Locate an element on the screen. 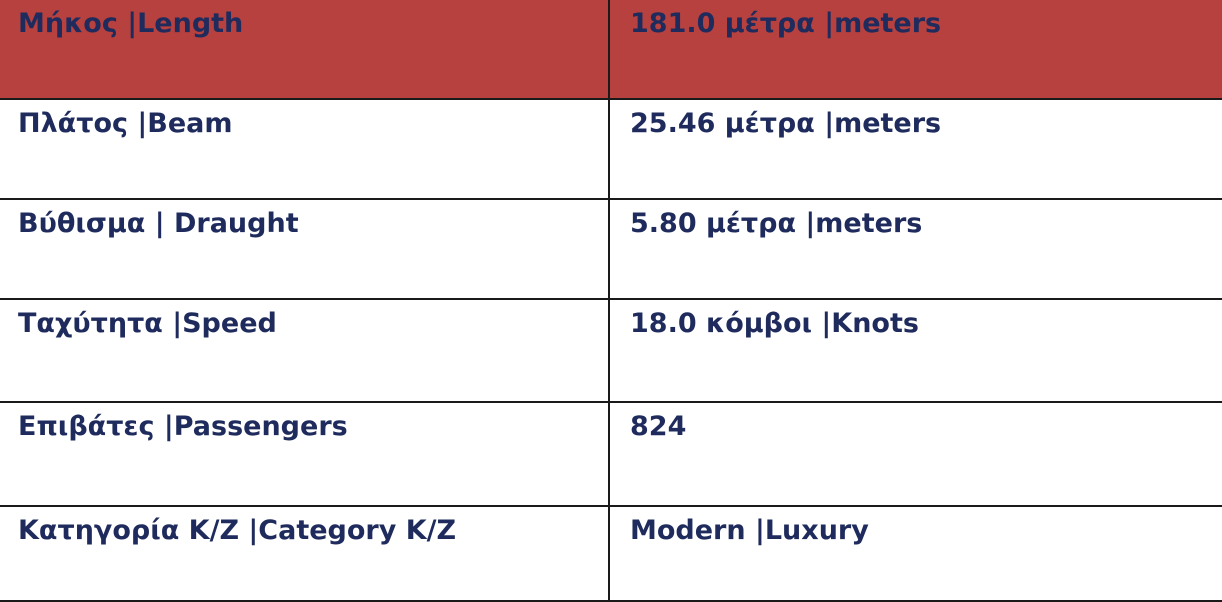 The width and height of the screenshot is (1222, 602). value-cell: Modern |Luxury is located at coordinates (749, 530).